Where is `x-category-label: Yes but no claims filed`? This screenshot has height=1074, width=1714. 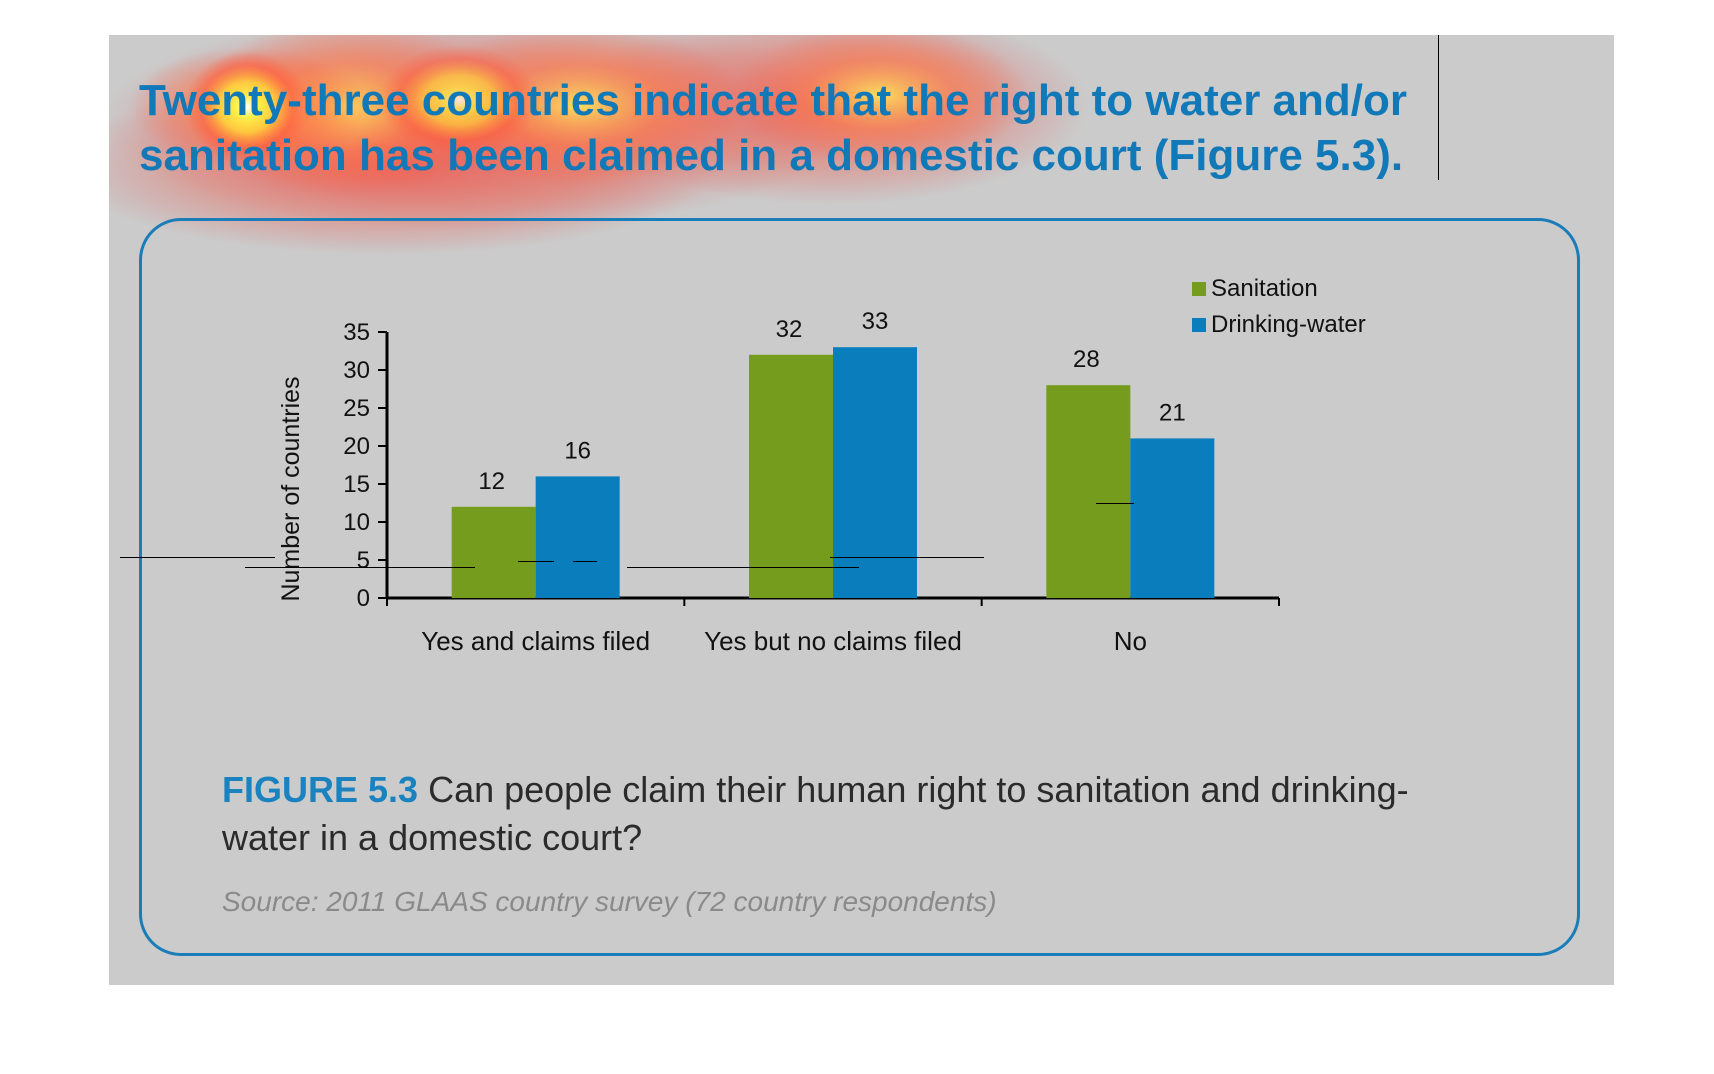
x-category-label: Yes but no claims filed is located at coordinates (833, 641).